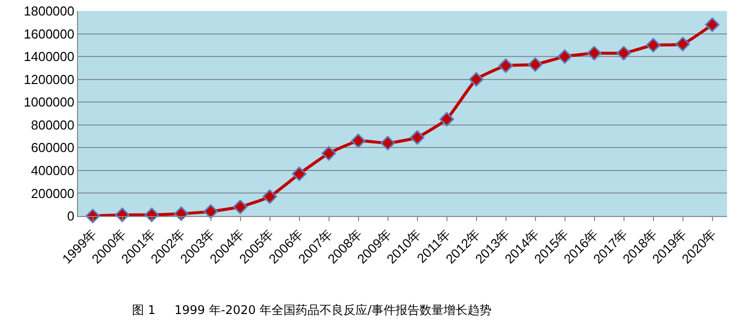  Describe the element at coordinates (70, 216) in the screenshot. I see `y-tick-label: 0` at that location.